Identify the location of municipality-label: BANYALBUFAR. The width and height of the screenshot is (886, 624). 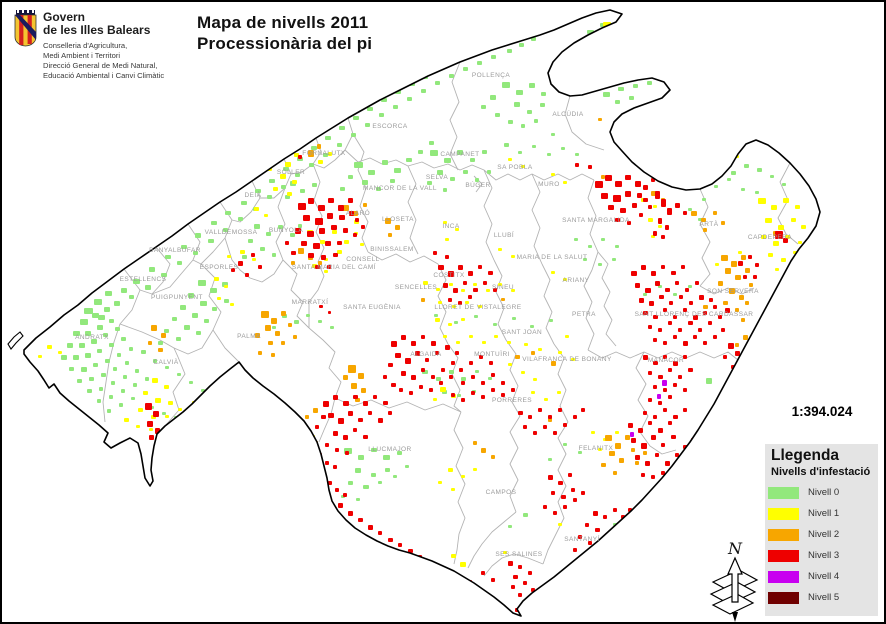
(175, 250).